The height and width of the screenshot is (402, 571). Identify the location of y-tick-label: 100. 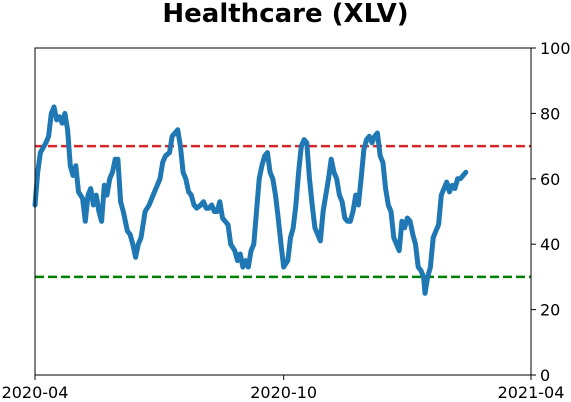
(555, 48).